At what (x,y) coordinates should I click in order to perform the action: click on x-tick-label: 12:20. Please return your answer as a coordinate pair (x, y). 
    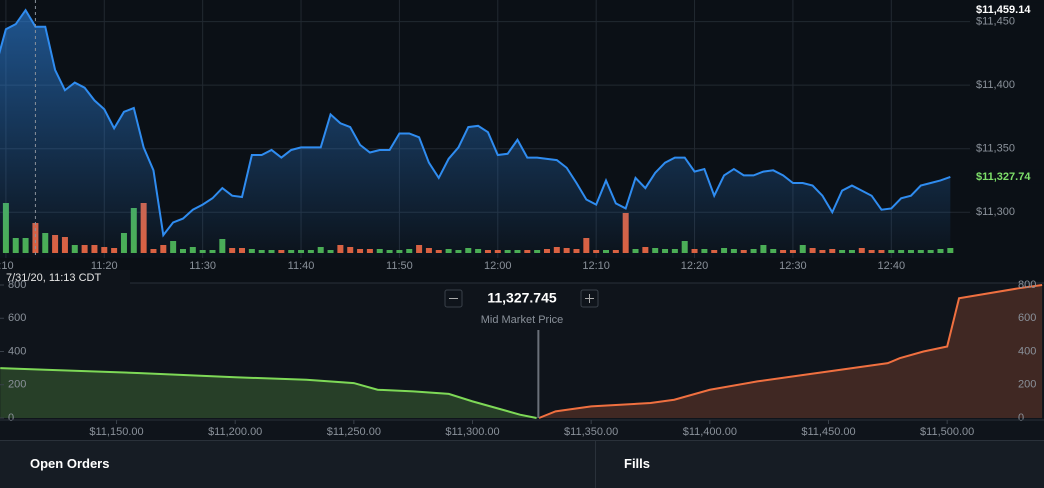
    Looking at the image, I should click on (695, 266).